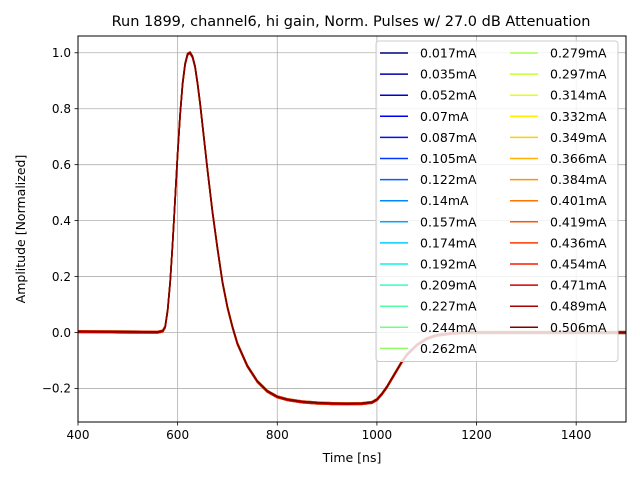 The image size is (640, 480). What do you see at coordinates (448, 348) in the screenshot?
I see `legend-label: 0.262mA` at bounding box center [448, 348].